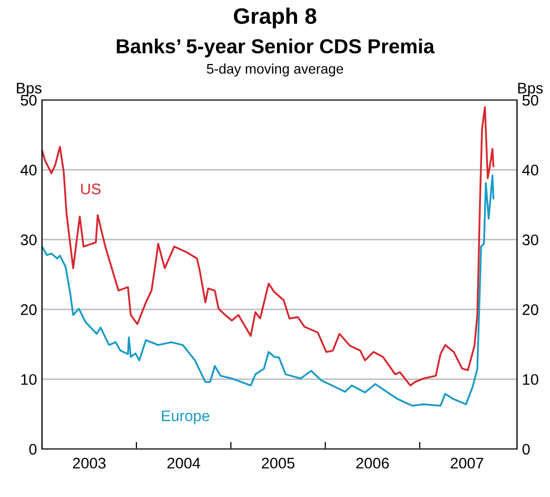 The width and height of the screenshot is (550, 497). Describe the element at coordinates (526, 449) in the screenshot. I see `y2-tick-label: 0` at that location.